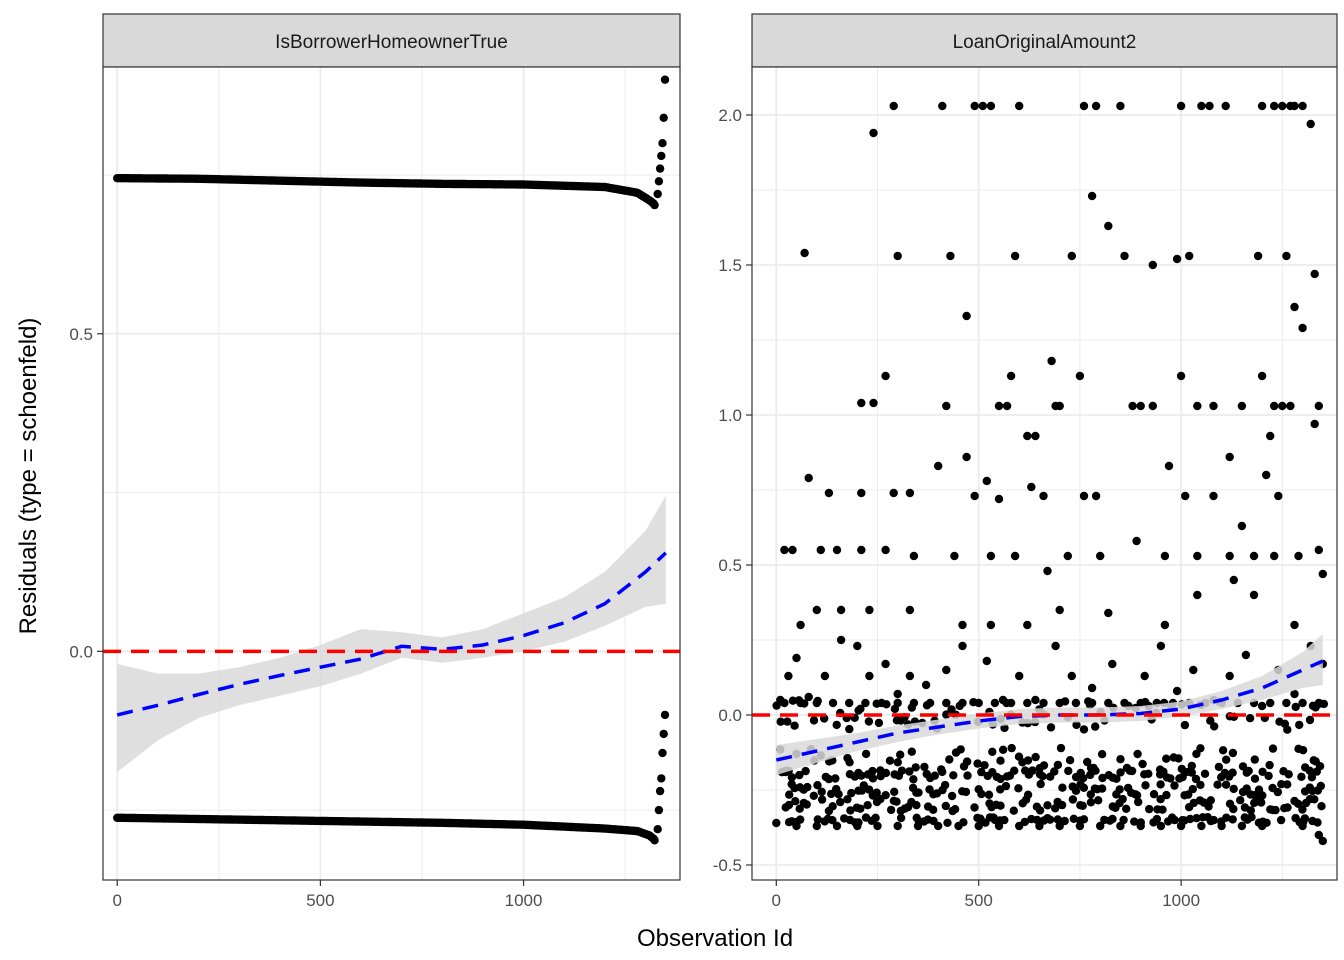 This screenshot has height=960, width=1344. I want to click on x-tick-label: 1000, so click(524, 900).